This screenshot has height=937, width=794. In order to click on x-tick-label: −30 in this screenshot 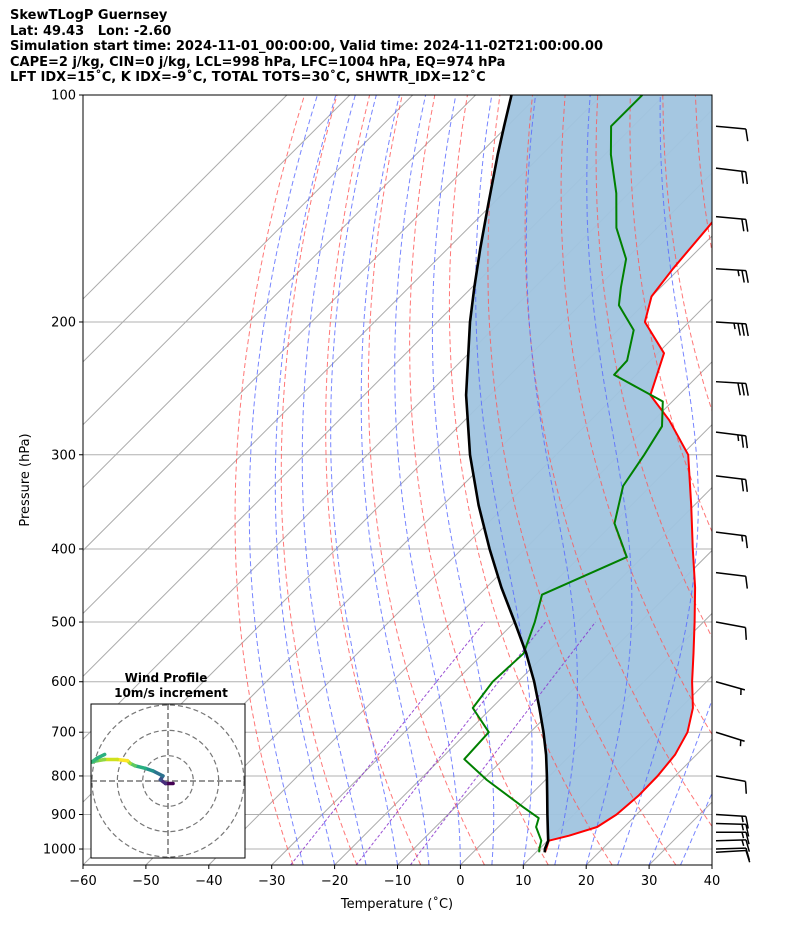, I will do `click(271, 881)`.